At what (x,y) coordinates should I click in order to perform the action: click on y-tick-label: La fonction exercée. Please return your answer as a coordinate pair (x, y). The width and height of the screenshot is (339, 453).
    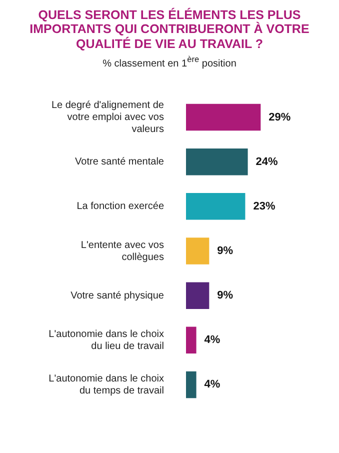
    Looking at the image, I should click on (120, 207).